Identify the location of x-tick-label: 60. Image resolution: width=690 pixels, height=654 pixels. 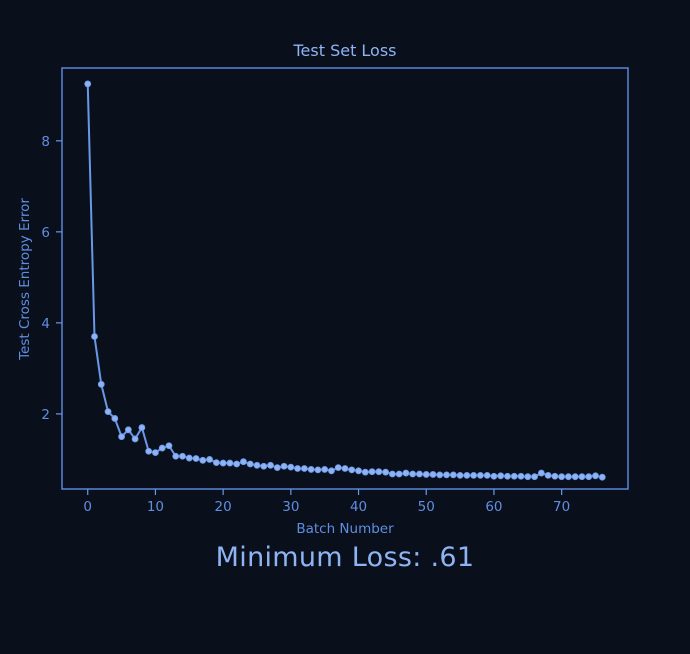
(493, 507).